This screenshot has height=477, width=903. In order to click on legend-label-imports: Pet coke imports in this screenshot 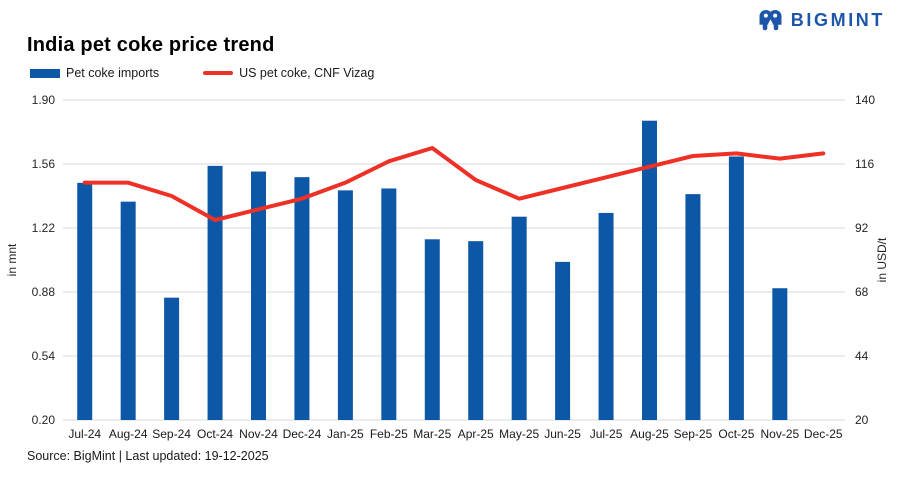, I will do `click(113, 73)`.